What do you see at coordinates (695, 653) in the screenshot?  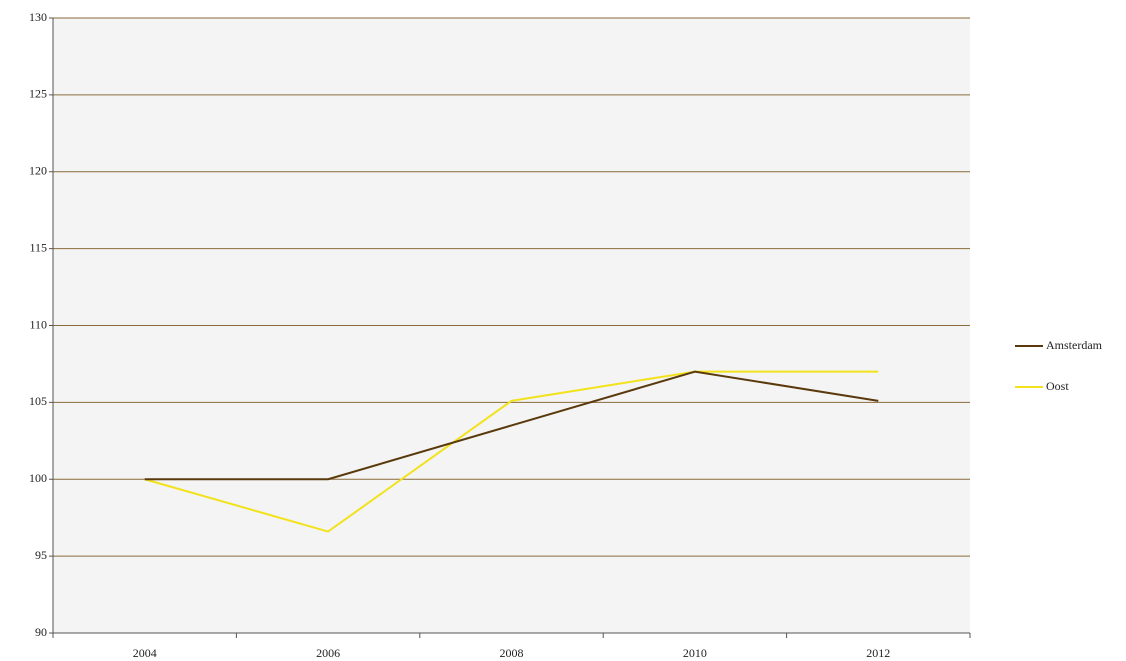 I see `x-tick-label: 2010` at bounding box center [695, 653].